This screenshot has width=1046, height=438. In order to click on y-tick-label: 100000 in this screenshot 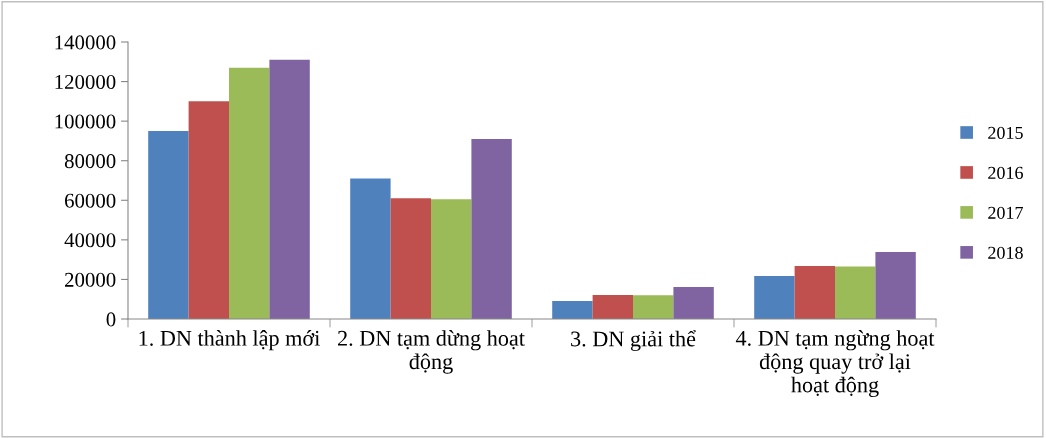, I will do `click(85, 121)`.